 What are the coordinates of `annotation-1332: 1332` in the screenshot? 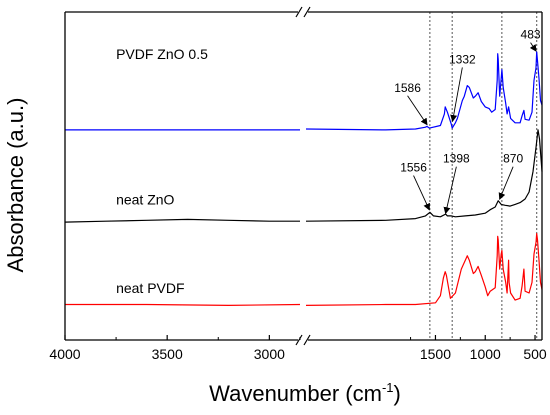 It's located at (462, 59).